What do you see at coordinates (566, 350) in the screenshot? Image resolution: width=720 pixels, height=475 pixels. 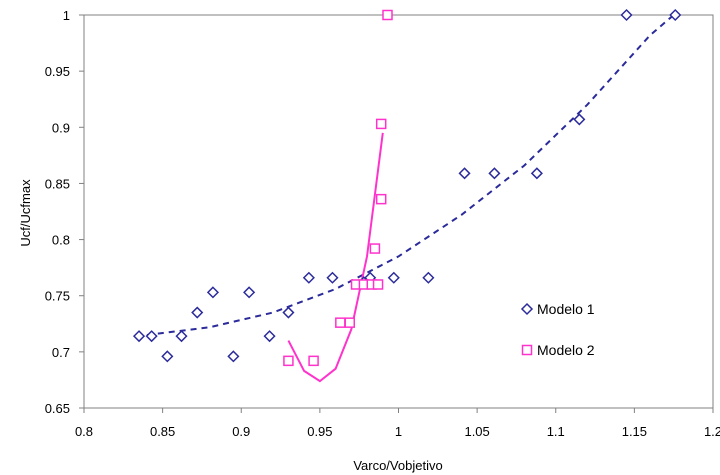 I see `legend-label-modelo-2: Modelo 2` at bounding box center [566, 350].